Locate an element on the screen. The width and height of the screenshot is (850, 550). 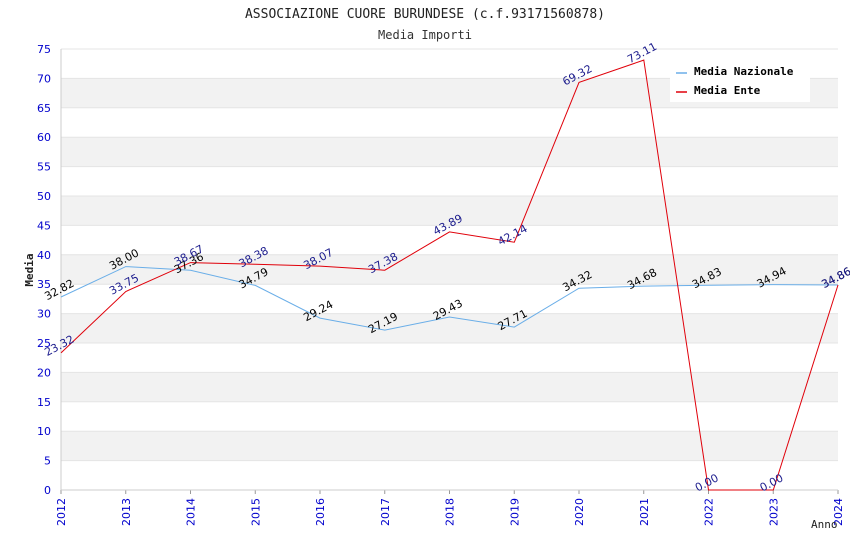
y-tick-label: 75 is located at coordinates (44, 49).